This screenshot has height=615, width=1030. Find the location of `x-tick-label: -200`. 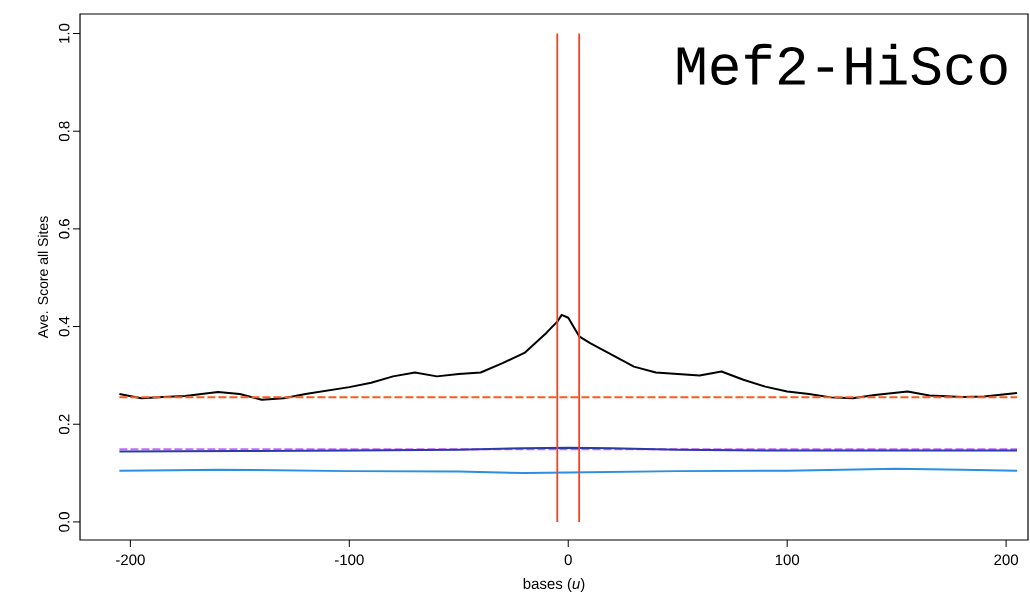

x-tick-label: -200 is located at coordinates (130, 560).